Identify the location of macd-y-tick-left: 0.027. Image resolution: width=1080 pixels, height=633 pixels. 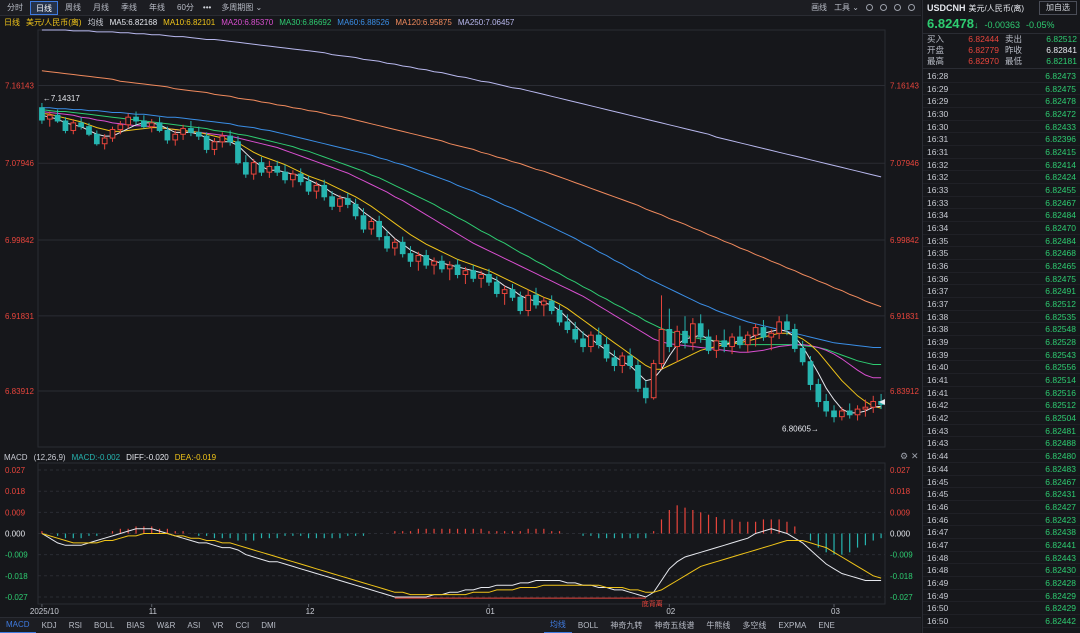
(15, 470).